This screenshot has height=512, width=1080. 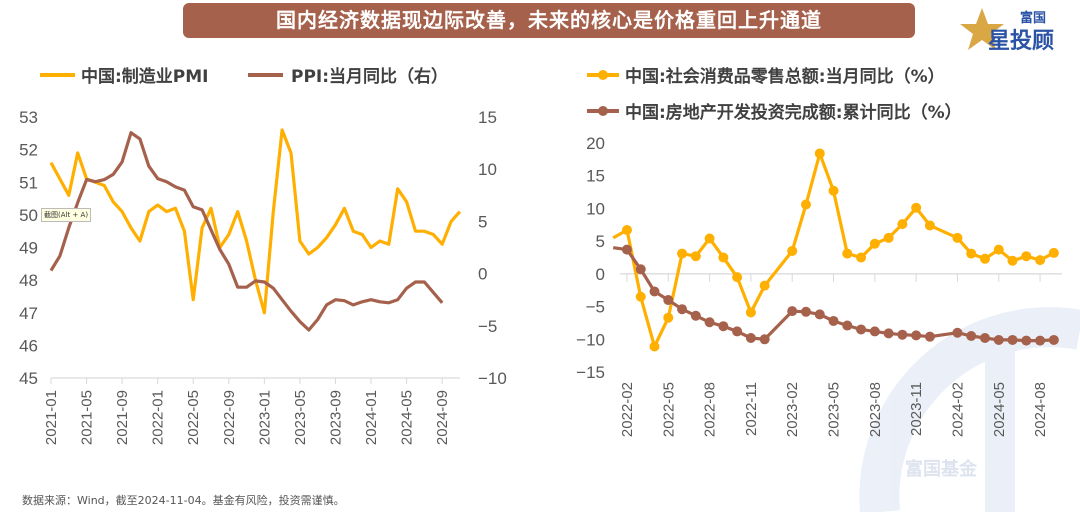 I want to click on ppi-line, so click(x=246, y=231).